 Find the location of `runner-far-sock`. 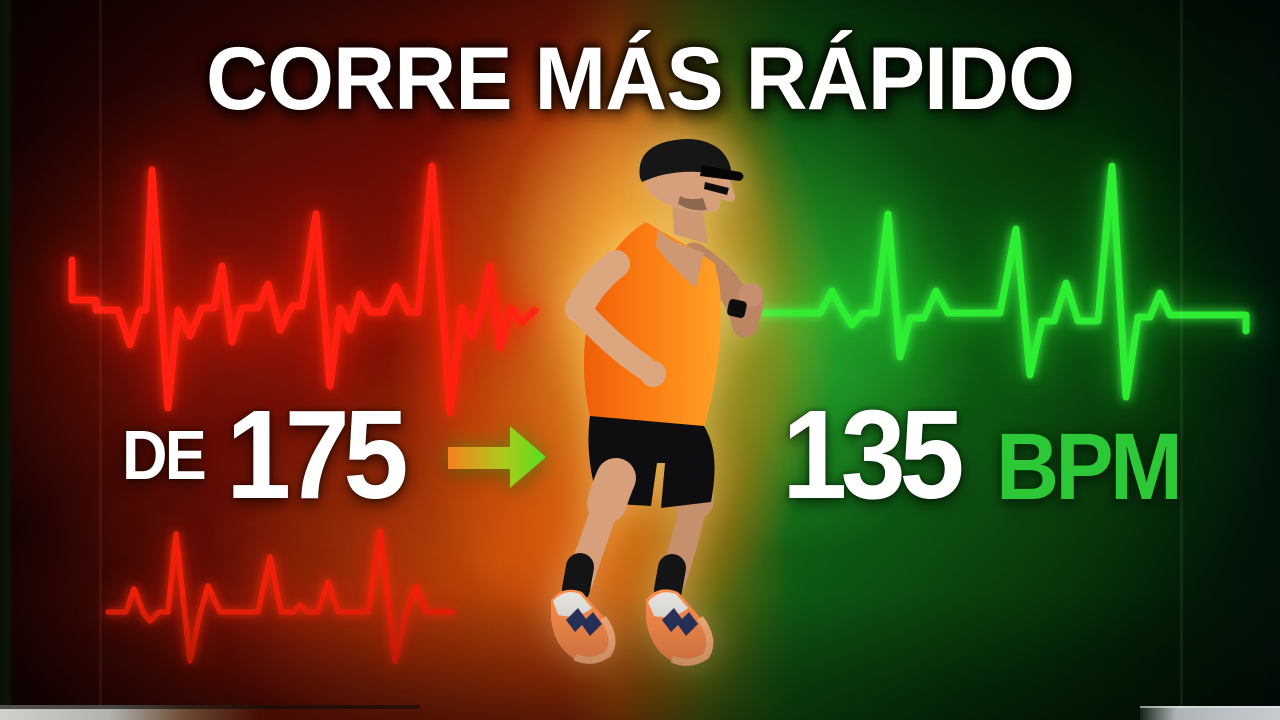

runner-far-sock is located at coordinates (670, 579).